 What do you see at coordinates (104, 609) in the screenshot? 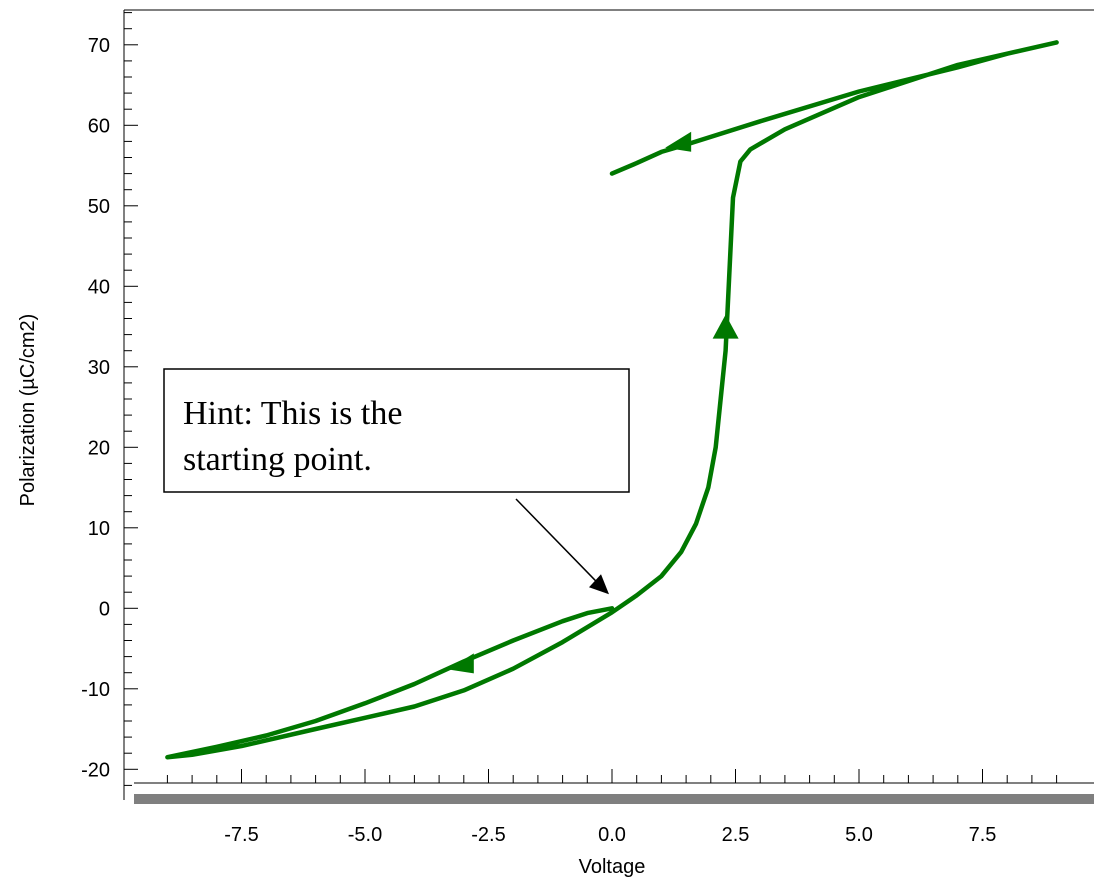
I see `y-tick-label: 0` at bounding box center [104, 609].